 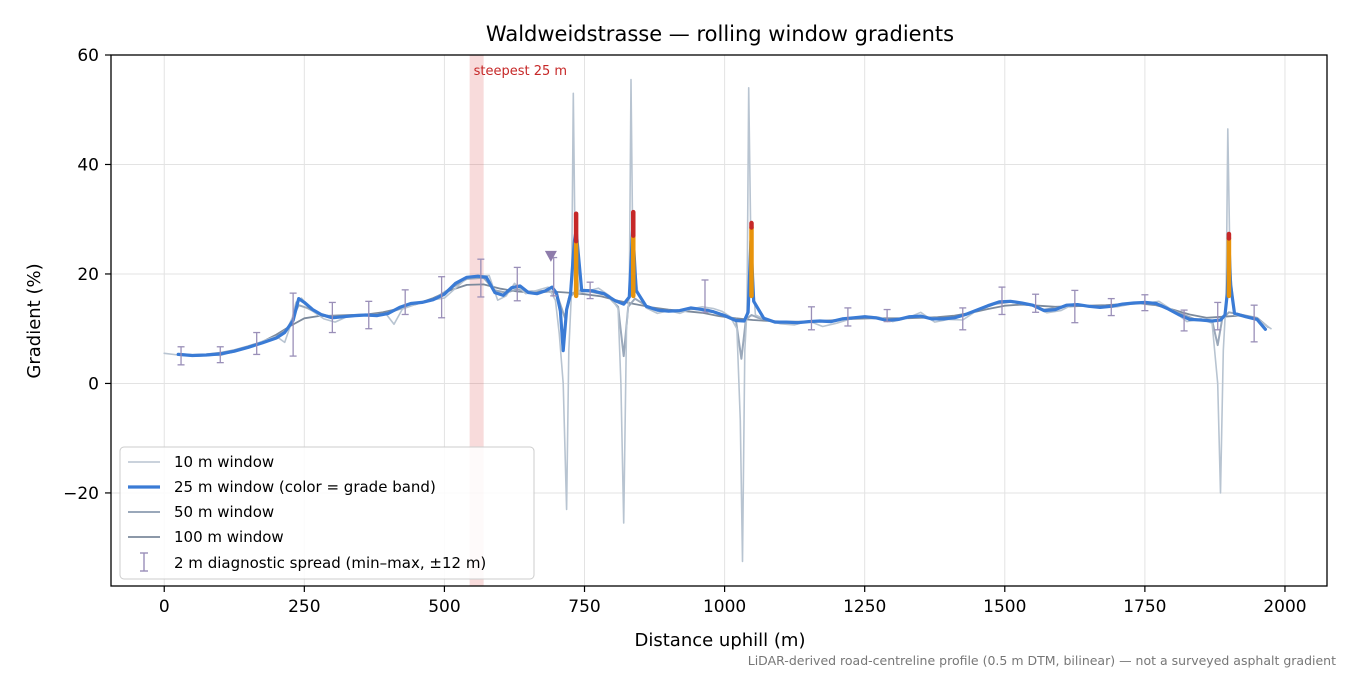 I want to click on x-tick-label: 1250, so click(x=864, y=607).